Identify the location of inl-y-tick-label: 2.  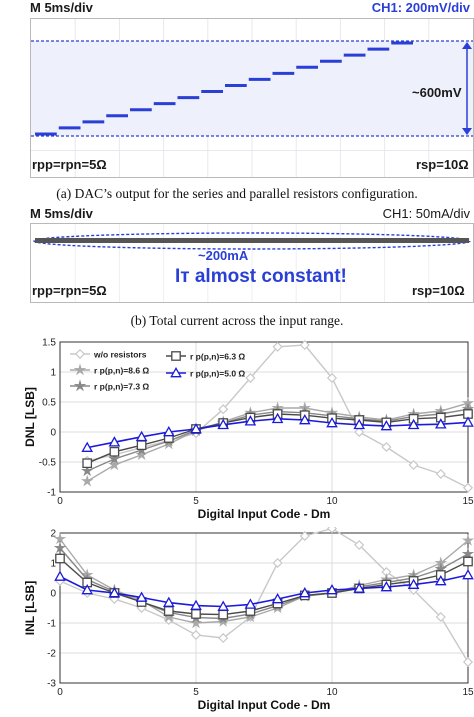
(53, 534).